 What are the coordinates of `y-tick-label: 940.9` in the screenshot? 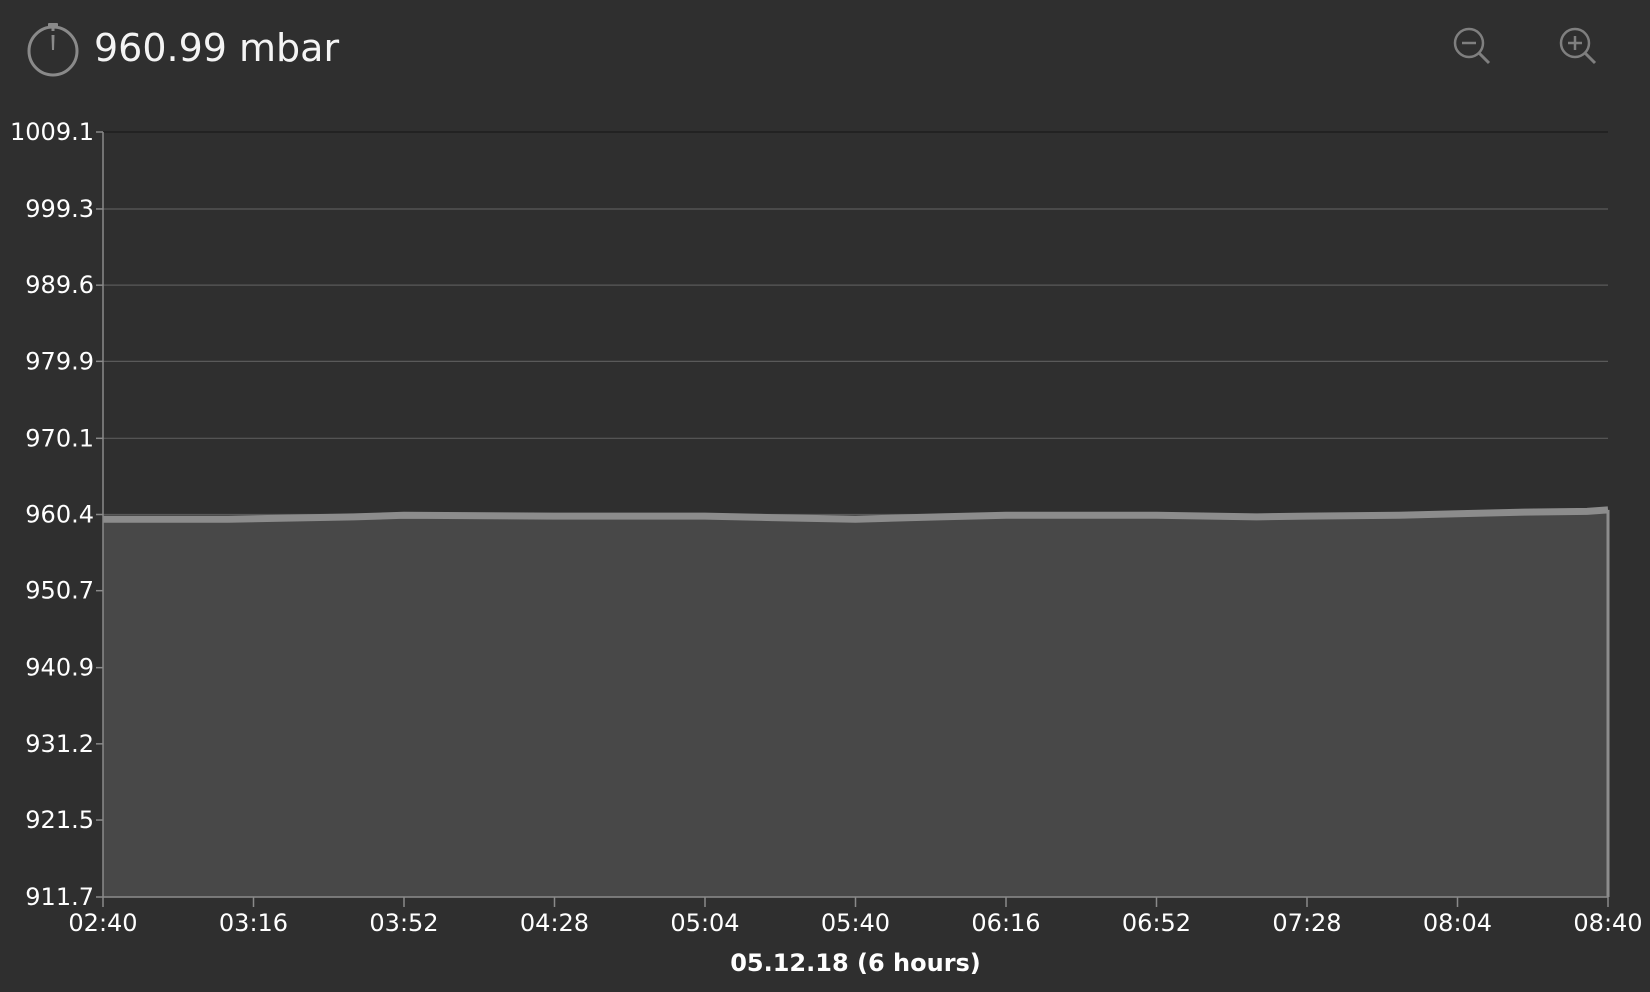 It's located at (59, 668).